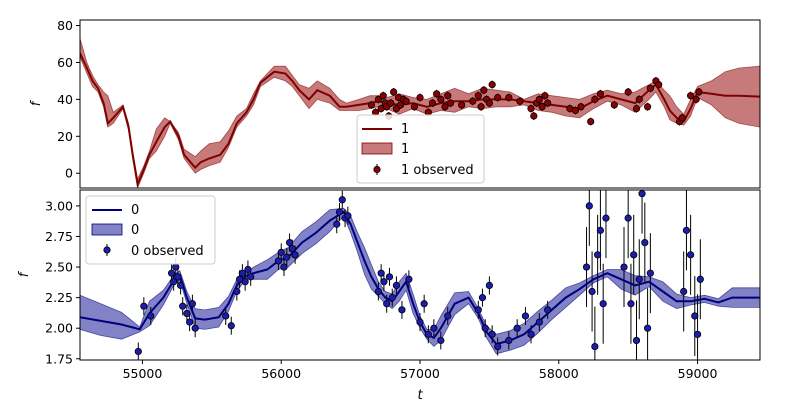 This screenshot has width=800, height=400. I want to click on bottom-legend-band-swatch, so click(107, 229).